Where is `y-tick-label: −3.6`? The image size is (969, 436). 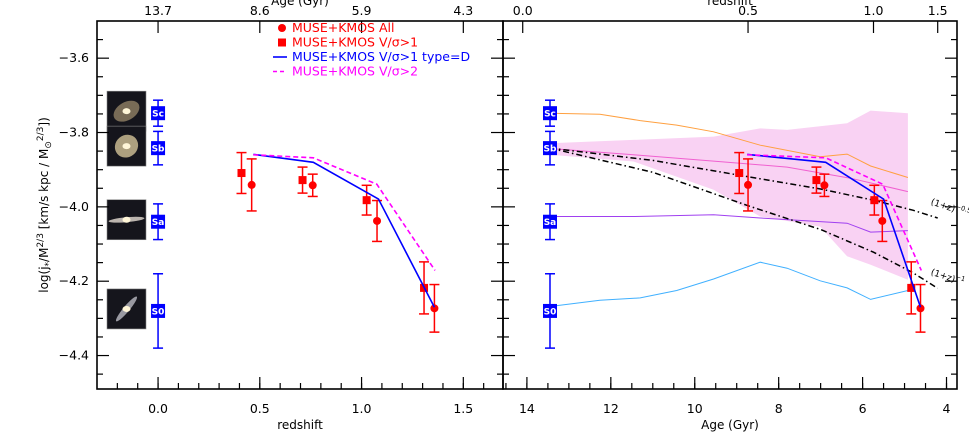
y-tick-label: −3.6 is located at coordinates (74, 57).